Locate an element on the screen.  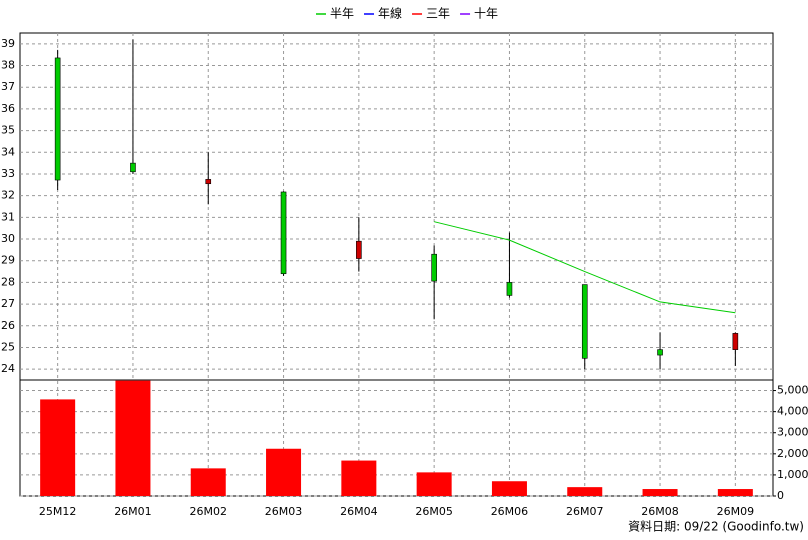
x-tick-label: 26M07 is located at coordinates (585, 511).